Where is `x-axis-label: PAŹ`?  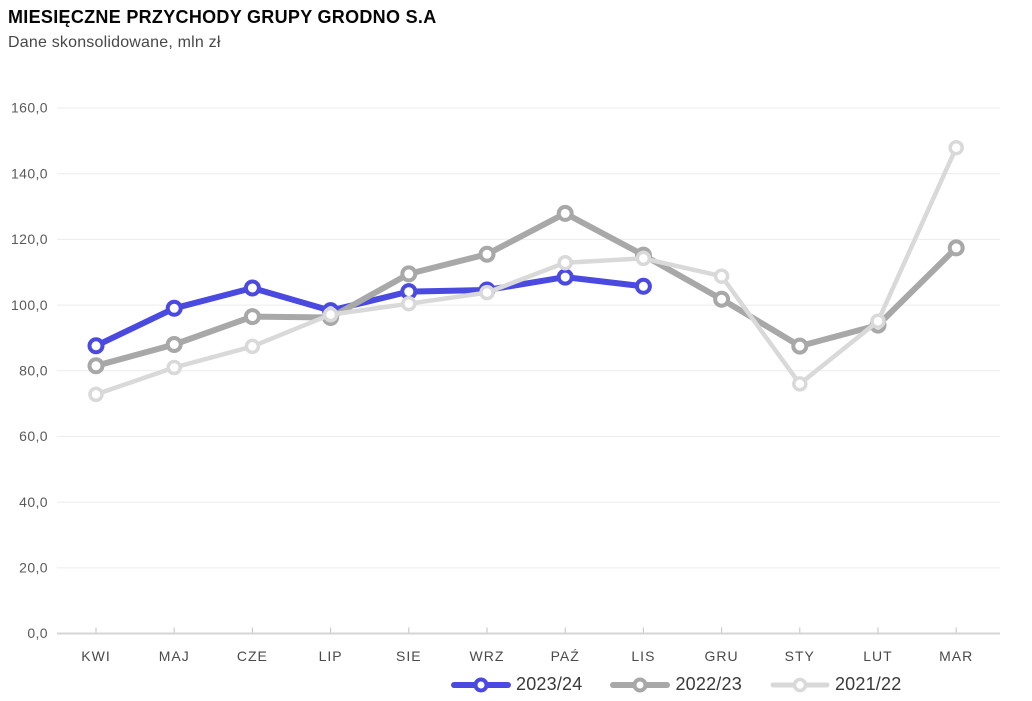
x-axis-label: PAŹ is located at coordinates (565, 656).